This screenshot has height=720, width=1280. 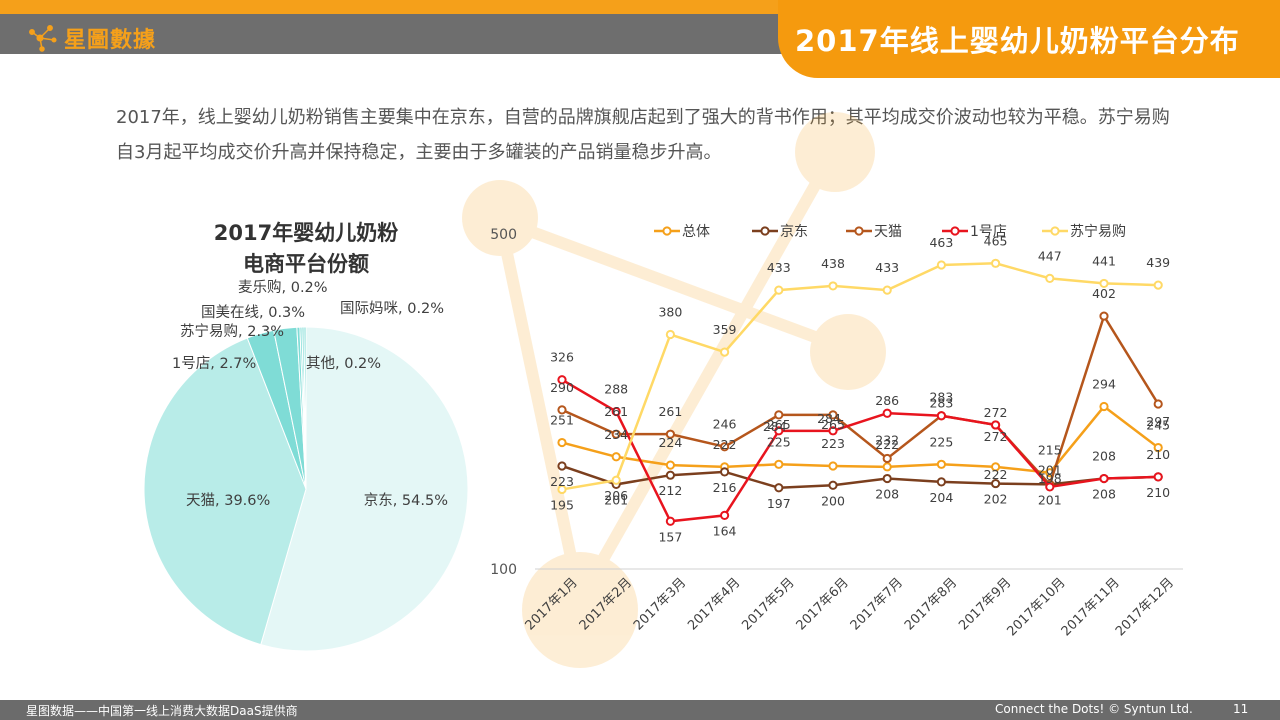 What do you see at coordinates (996, 436) in the screenshot?
I see `series-2-label-8: 272` at bounding box center [996, 436].